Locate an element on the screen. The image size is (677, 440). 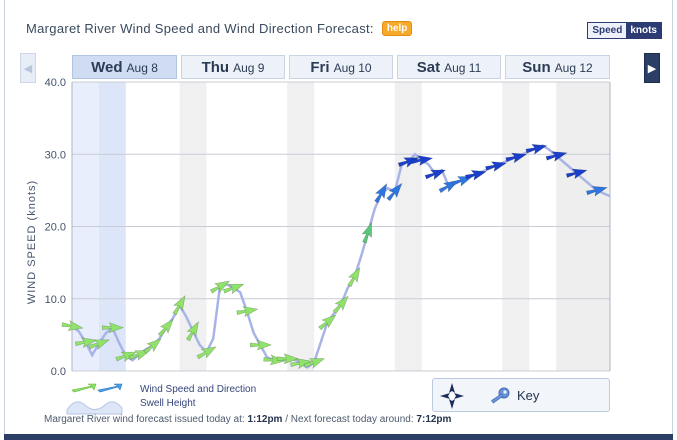
key-label: Key is located at coordinates (528, 395).